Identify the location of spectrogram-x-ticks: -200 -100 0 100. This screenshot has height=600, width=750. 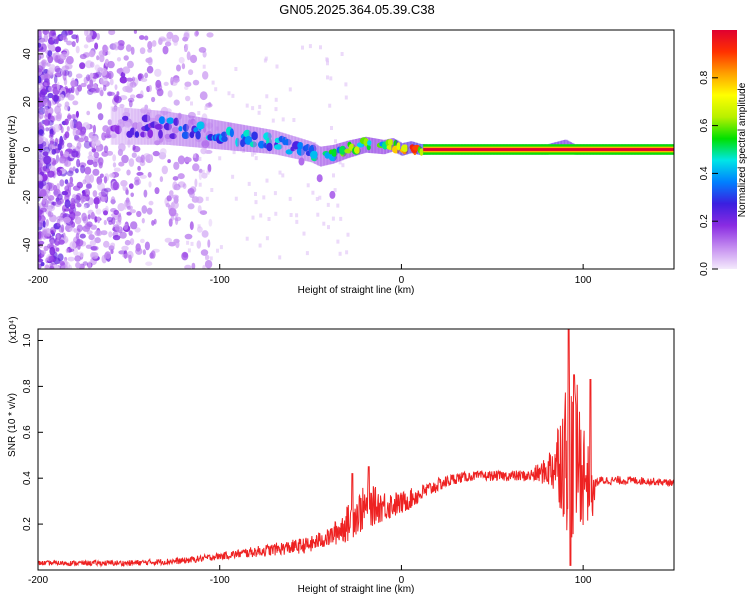
(310, 275).